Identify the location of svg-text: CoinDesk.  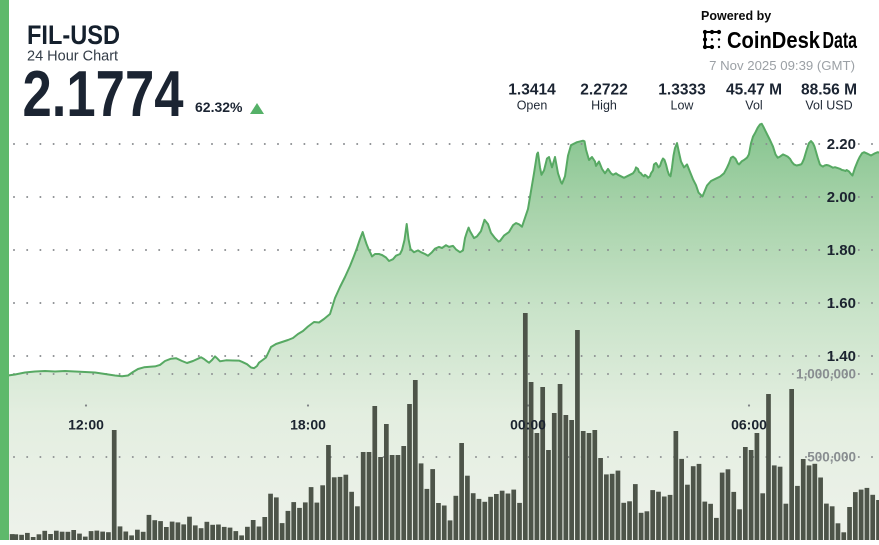
(773, 40).